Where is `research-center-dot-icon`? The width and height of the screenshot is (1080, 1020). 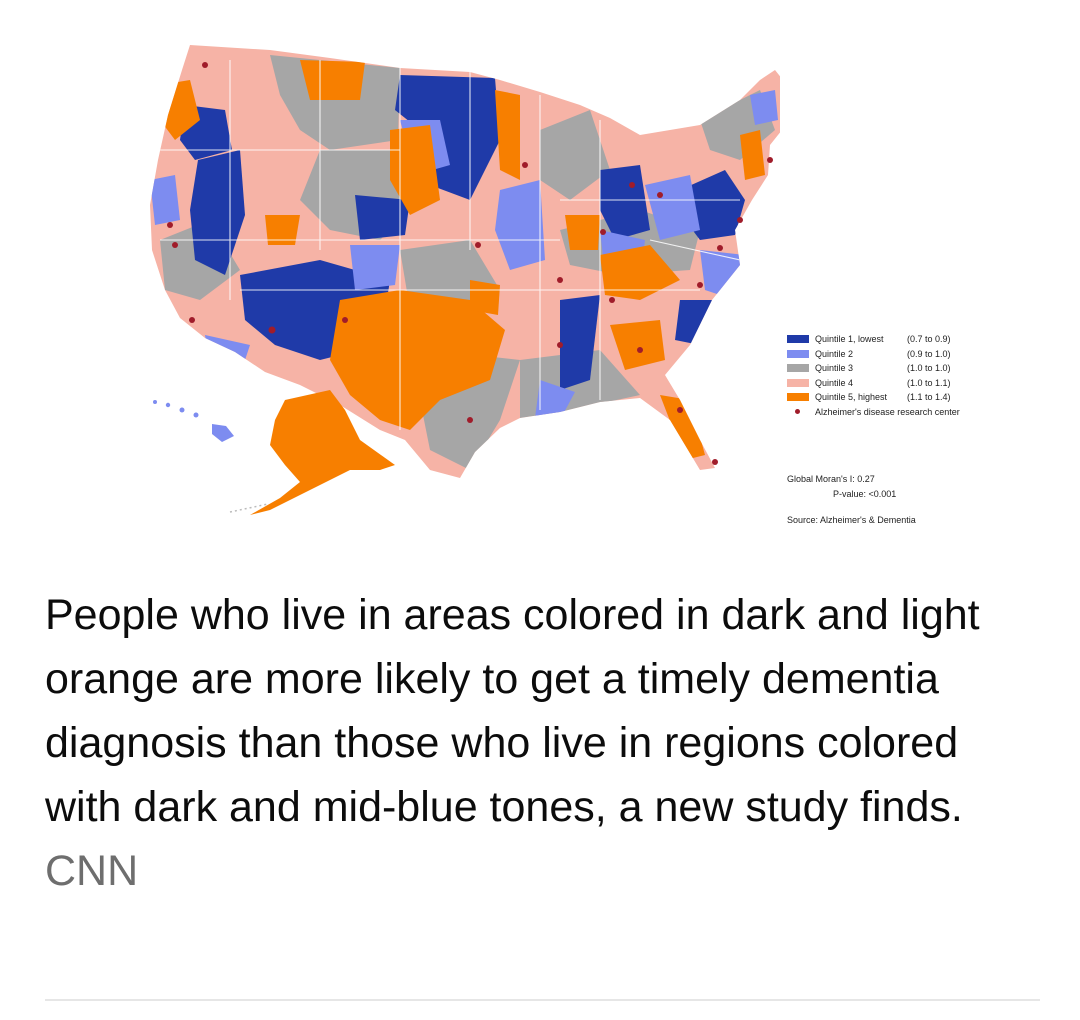 research-center-dot-icon is located at coordinates (797, 412).